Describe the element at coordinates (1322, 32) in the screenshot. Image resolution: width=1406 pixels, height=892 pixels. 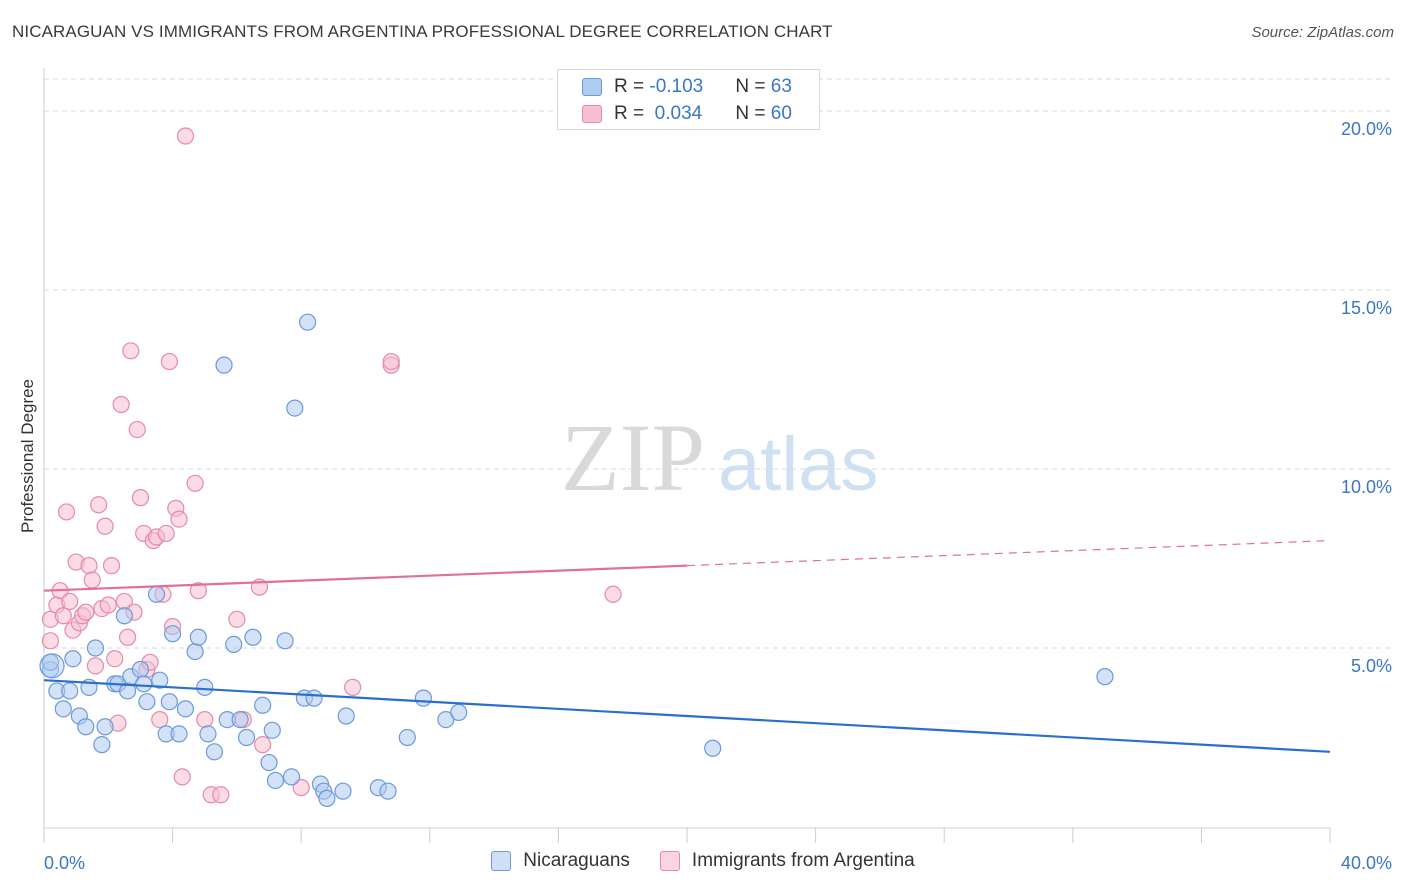
I see `source-label: Source: ZipAtlas.com` at that location.